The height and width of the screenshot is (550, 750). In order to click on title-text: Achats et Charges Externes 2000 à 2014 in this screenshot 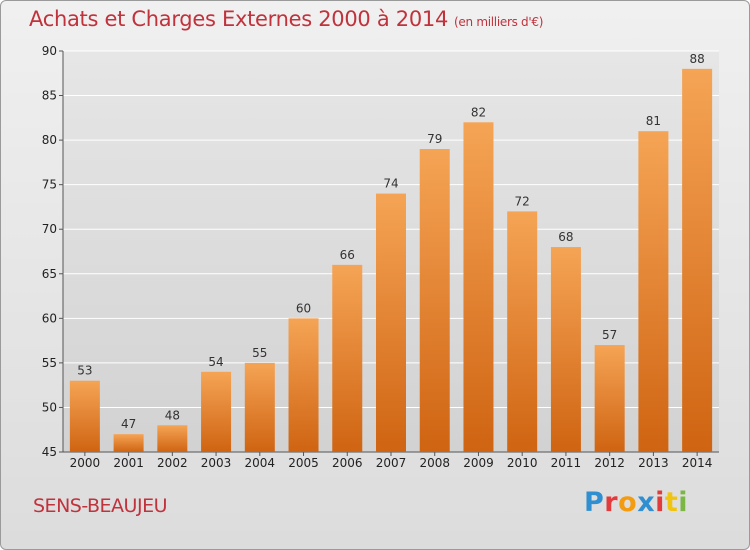, I will do `click(239, 19)`.